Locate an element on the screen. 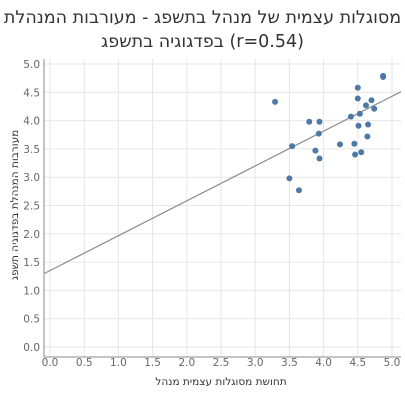 The height and width of the screenshot is (401, 405). x-tick-label: 3.5 is located at coordinates (289, 363).